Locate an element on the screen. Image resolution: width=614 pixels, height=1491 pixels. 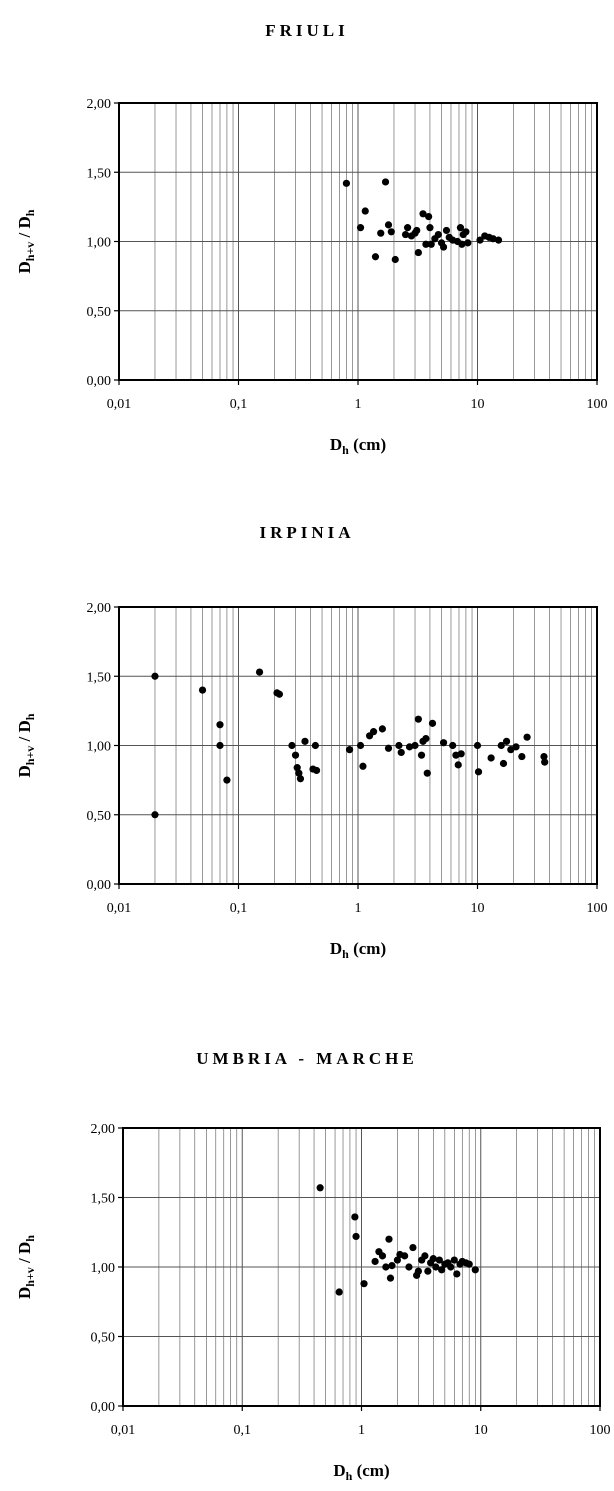
x-axis-label-main: D is located at coordinates (339, 1470).